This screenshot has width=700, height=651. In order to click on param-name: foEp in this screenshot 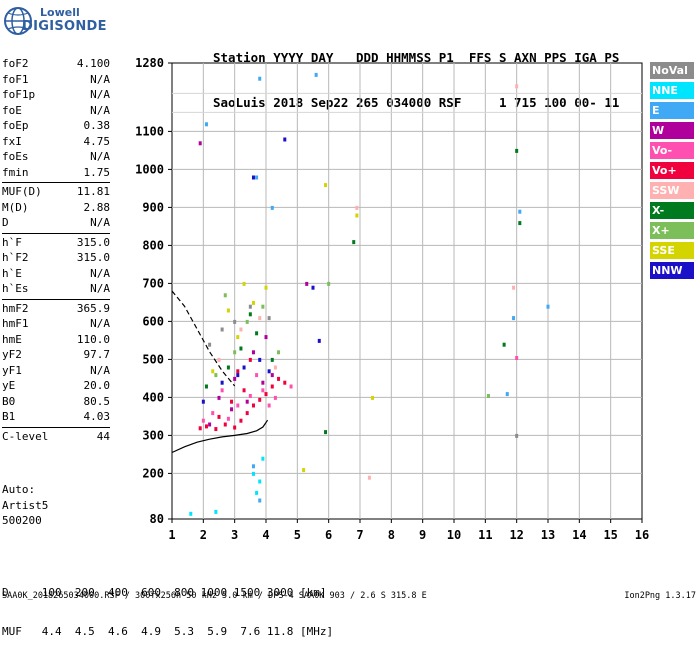, I will do `click(15, 125)`.